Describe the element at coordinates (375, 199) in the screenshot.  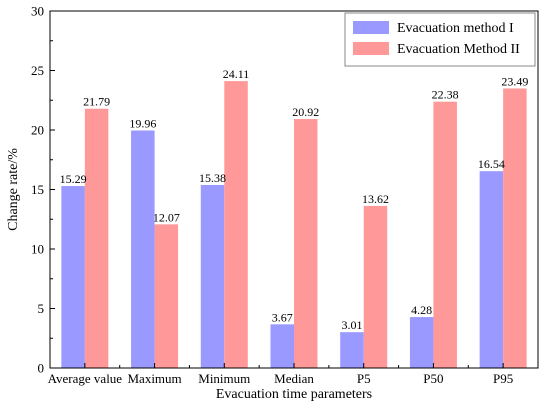
I see `data-label-series-2-4: 13.62` at that location.